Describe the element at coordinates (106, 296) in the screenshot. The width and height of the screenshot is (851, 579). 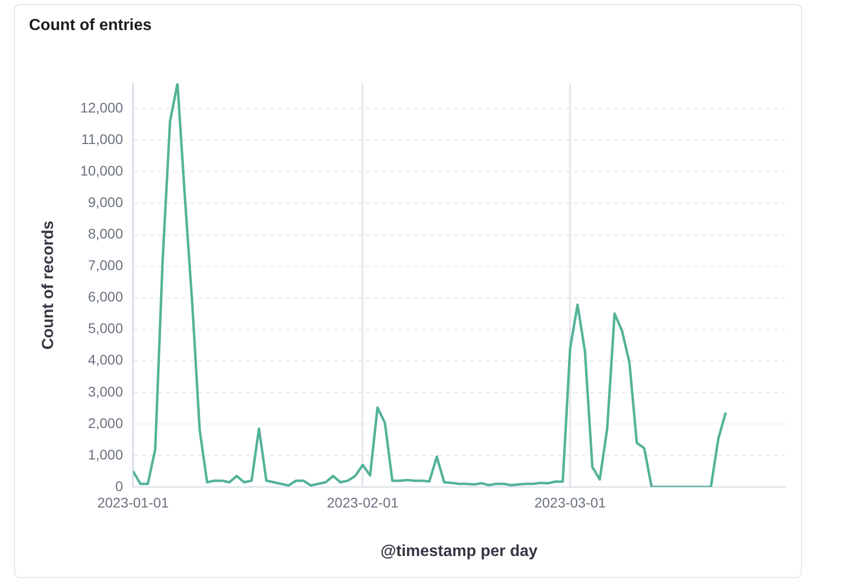
I see `y-tick-label: 6,000` at that location.